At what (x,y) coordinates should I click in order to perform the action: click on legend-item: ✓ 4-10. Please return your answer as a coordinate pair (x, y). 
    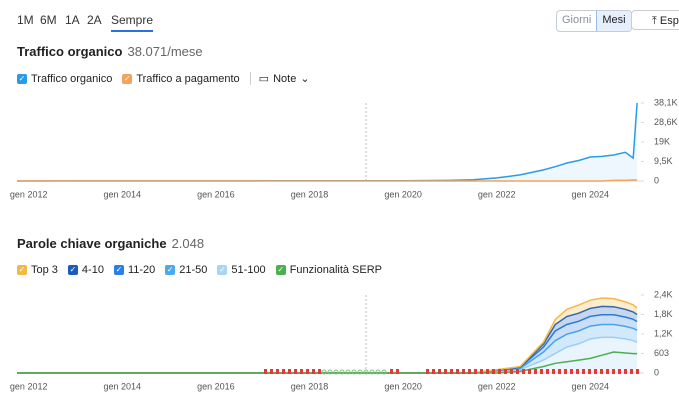
    Looking at the image, I should click on (85, 270).